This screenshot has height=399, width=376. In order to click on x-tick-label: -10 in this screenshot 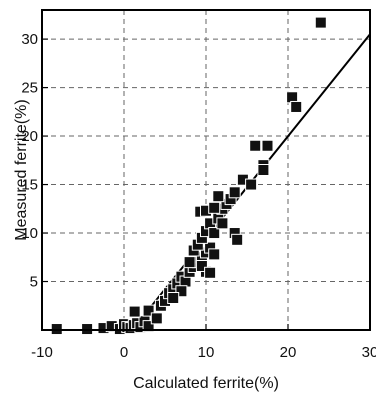, I will do `click(42, 352)`.